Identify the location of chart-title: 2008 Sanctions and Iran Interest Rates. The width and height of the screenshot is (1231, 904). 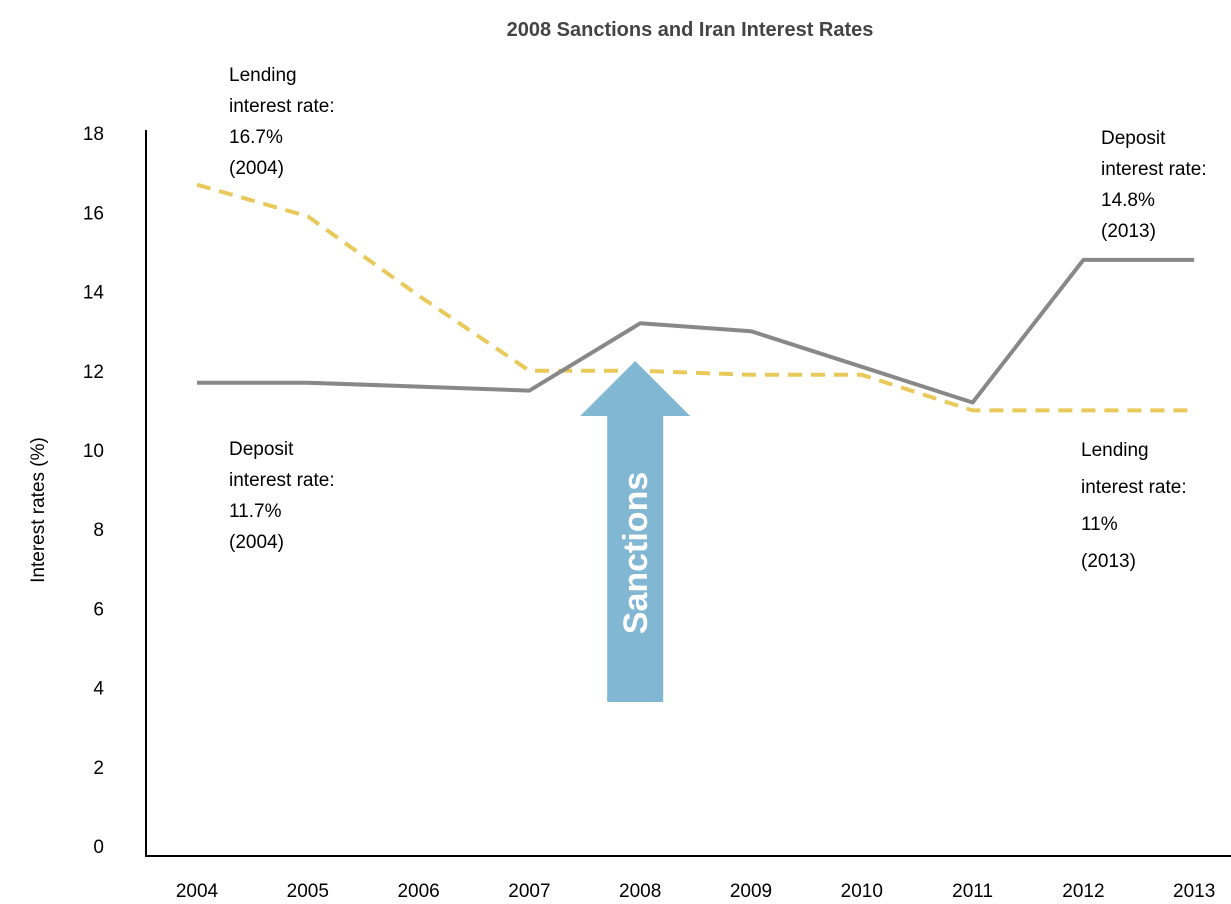
(690, 30).